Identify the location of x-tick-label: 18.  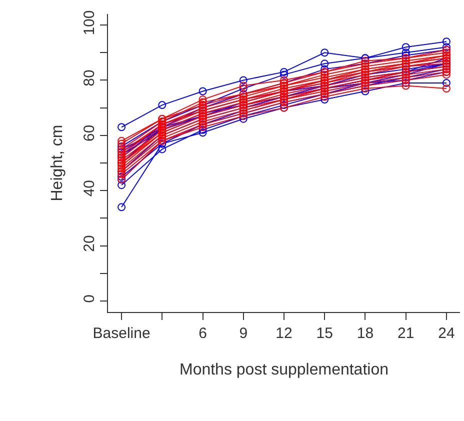
(365, 333).